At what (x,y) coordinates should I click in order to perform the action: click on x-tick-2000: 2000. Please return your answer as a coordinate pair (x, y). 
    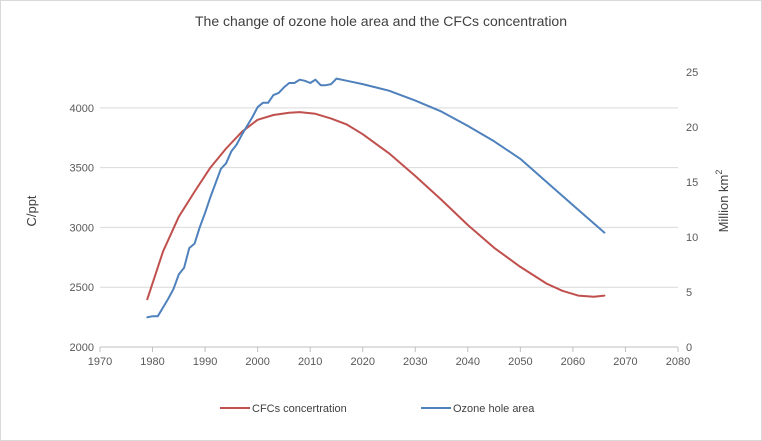
    Looking at the image, I should click on (257, 362).